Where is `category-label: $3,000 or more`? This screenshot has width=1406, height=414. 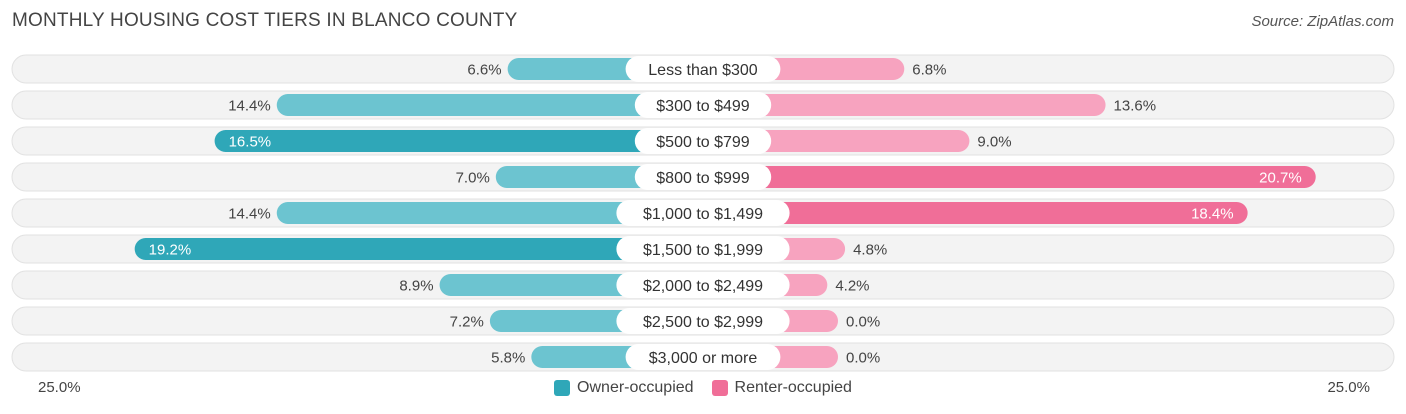 category-label: $3,000 or more is located at coordinates (703, 358).